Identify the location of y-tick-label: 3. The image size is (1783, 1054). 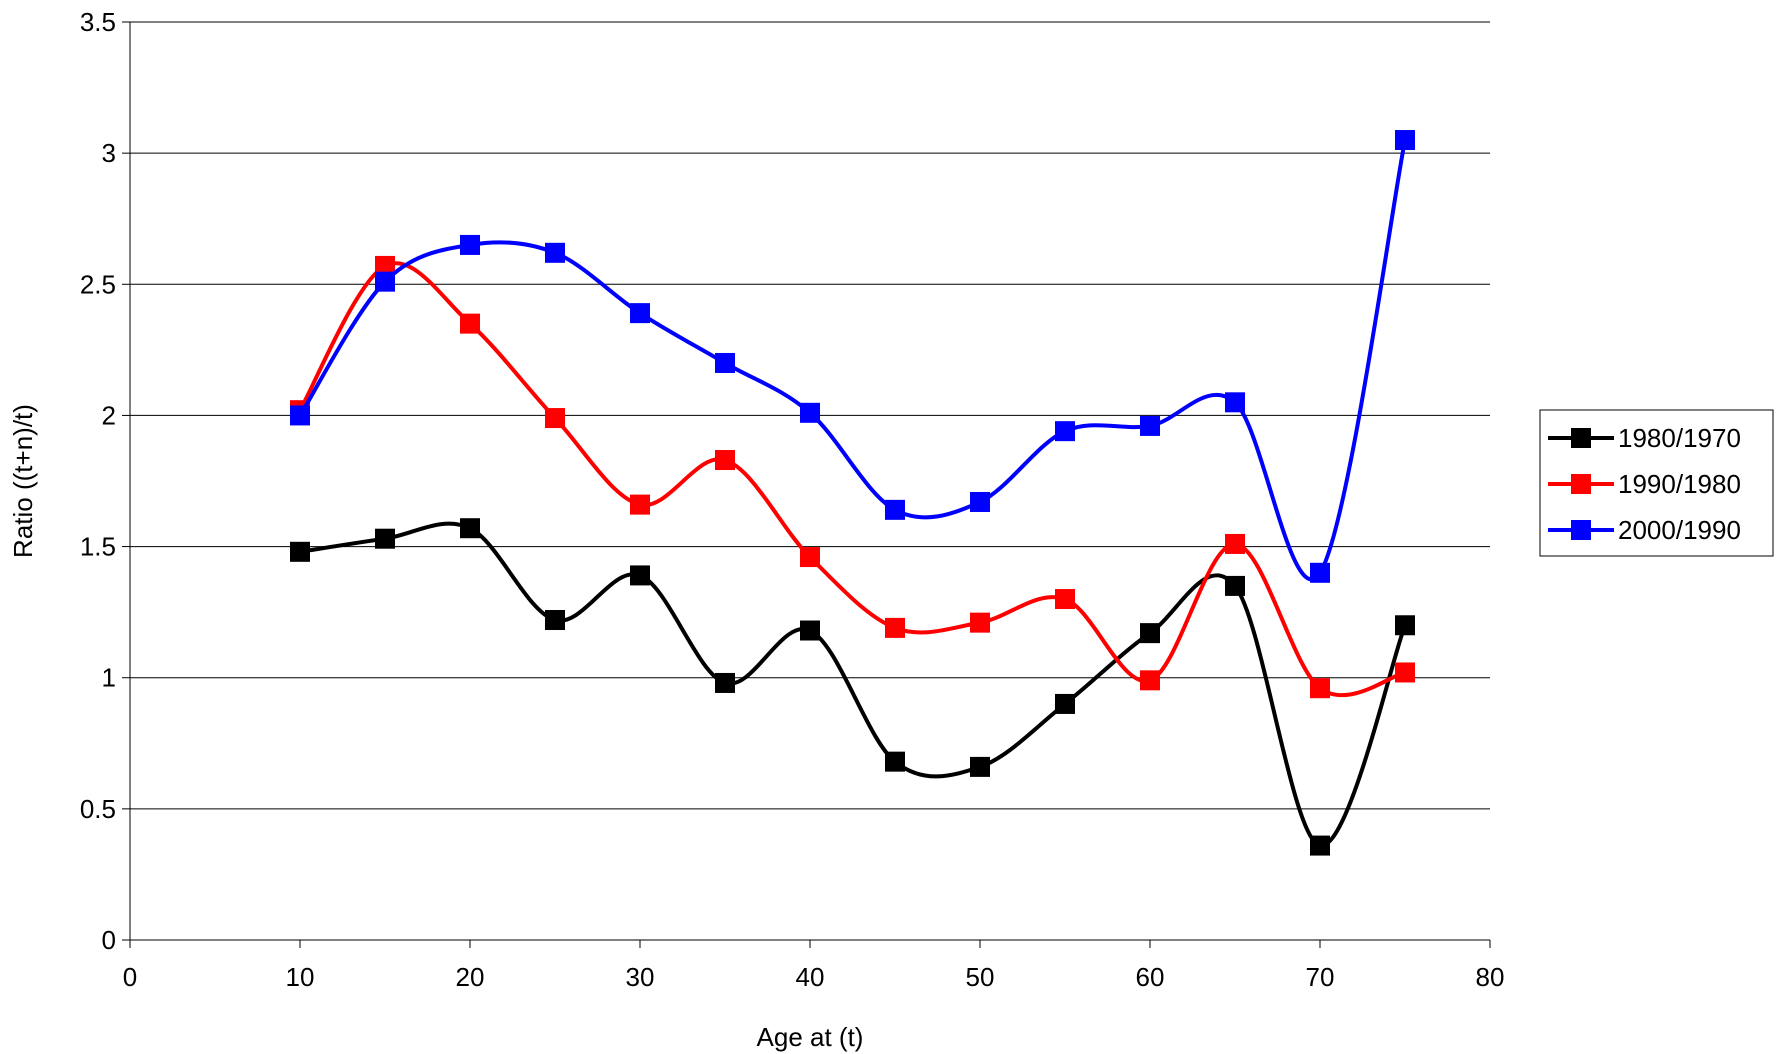
(109, 153).